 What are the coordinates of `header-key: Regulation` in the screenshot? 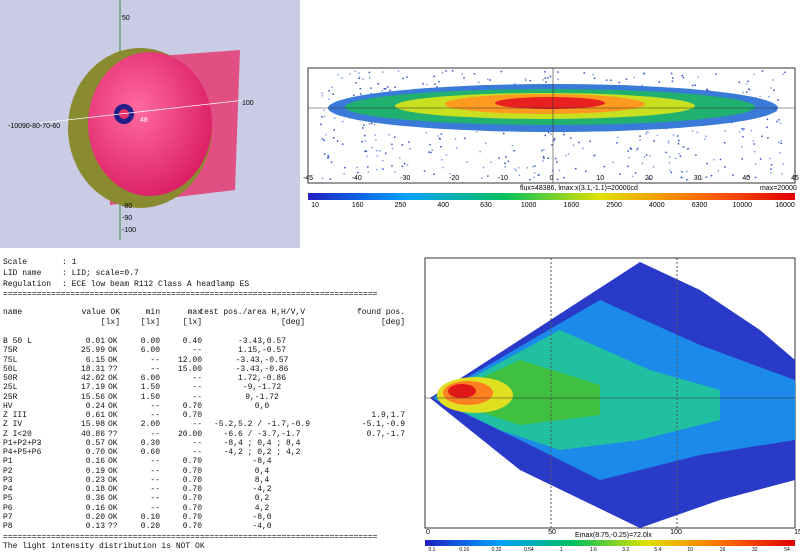 It's located at (27, 284).